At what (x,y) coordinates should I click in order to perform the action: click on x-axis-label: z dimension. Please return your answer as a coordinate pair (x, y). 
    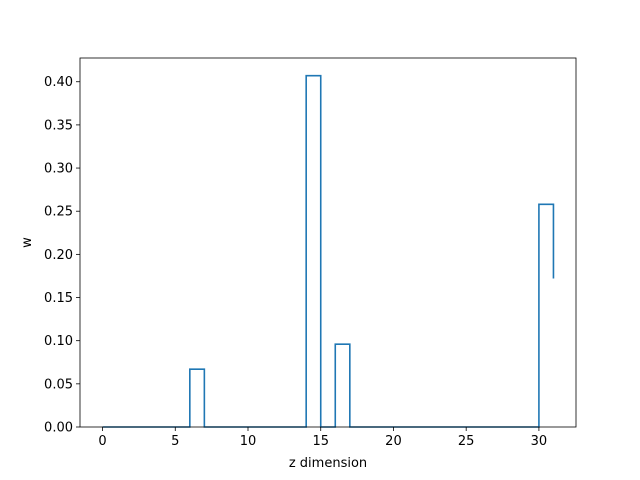
    Looking at the image, I should click on (328, 463).